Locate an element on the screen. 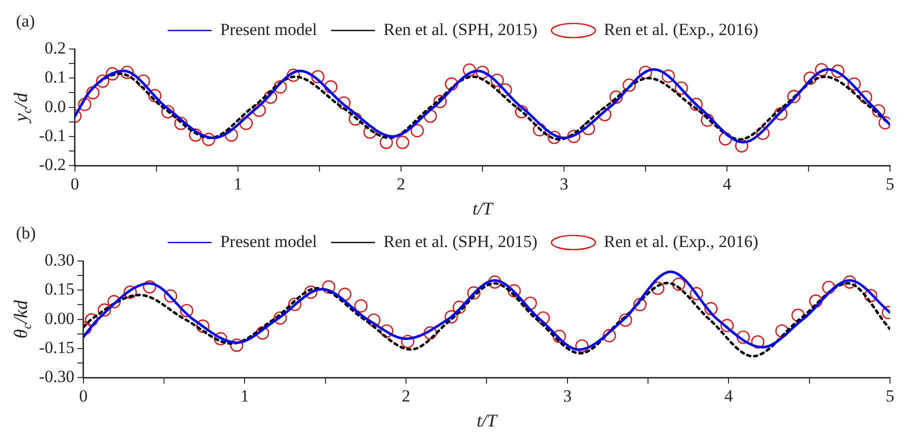 The height and width of the screenshot is (439, 912). y-tick-label: -0.2 is located at coordinates (52, 164).